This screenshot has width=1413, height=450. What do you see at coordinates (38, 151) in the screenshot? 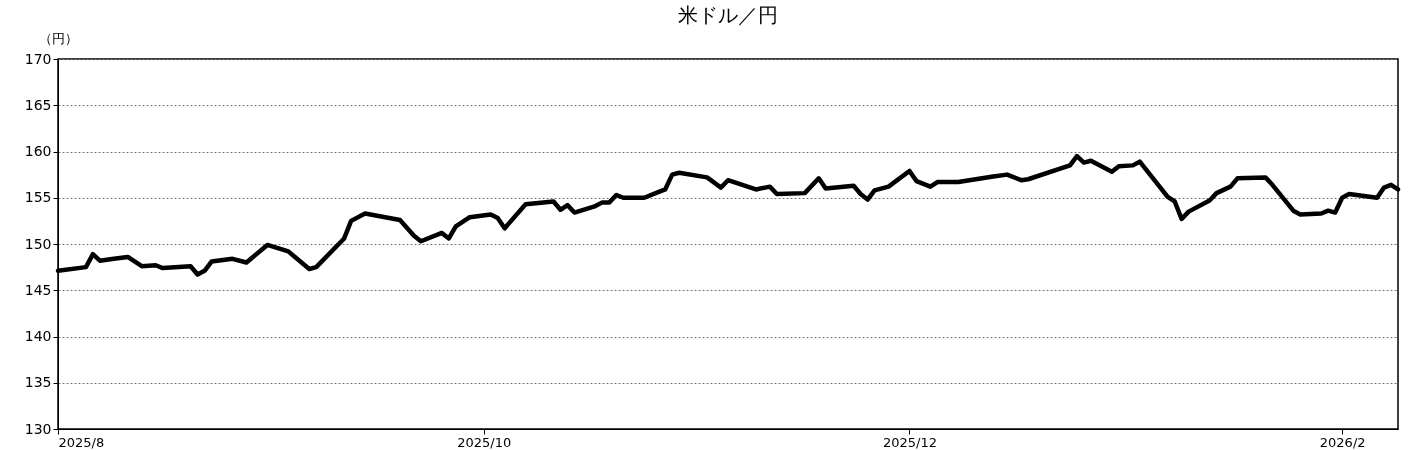
I see `y-tick-label: 160` at bounding box center [38, 151].